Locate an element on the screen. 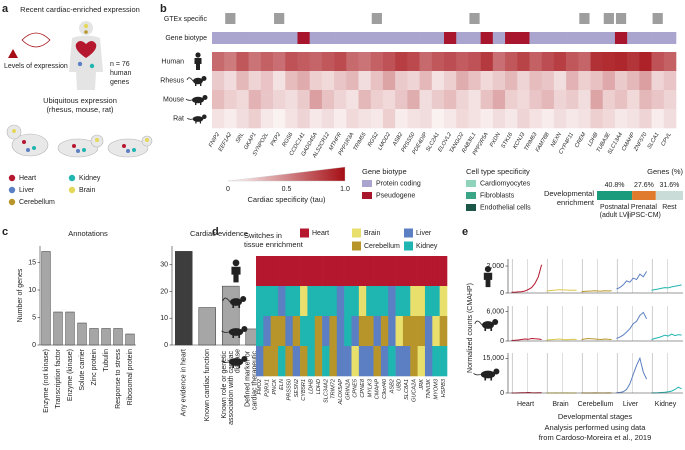 The height and width of the screenshot is (450, 685). gene-label: ALOX5AP is located at coordinates (341, 392).